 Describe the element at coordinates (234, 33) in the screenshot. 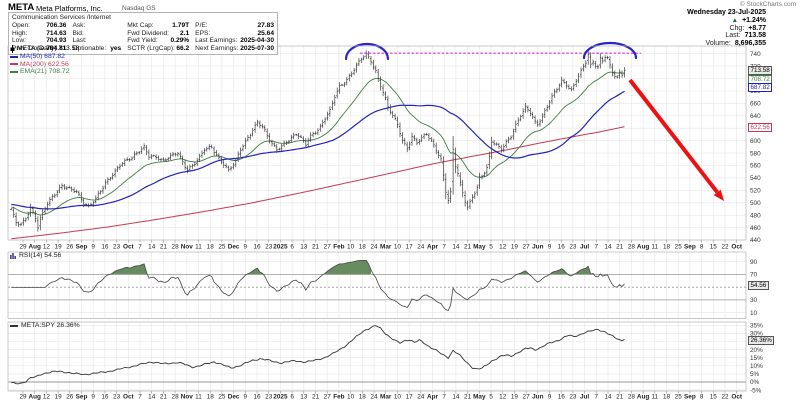

I see `fundamental-cell: EPS: 25.64` at that location.